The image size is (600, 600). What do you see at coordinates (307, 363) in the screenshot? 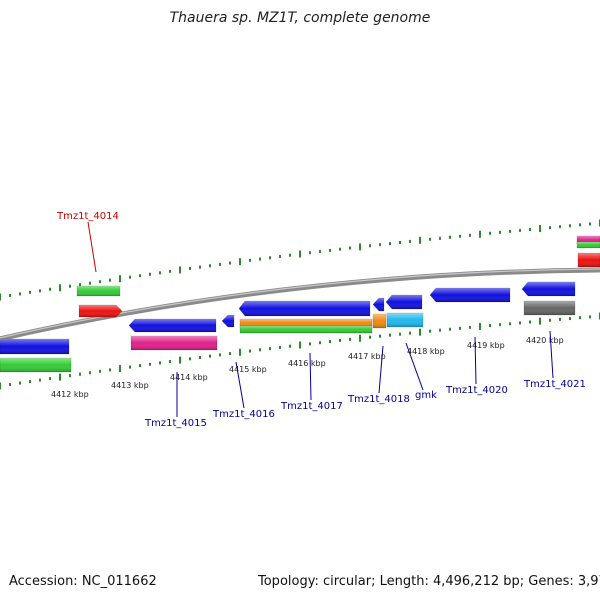
I see `kbp-tick-label: 4416 kbp` at bounding box center [307, 363].